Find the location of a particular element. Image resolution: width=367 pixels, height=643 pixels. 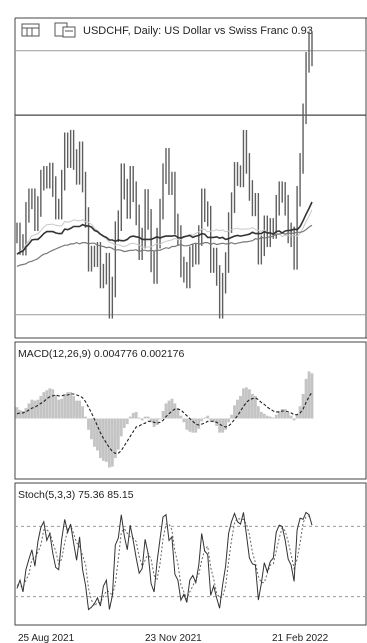

stochastic-main-line is located at coordinates (164, 561).